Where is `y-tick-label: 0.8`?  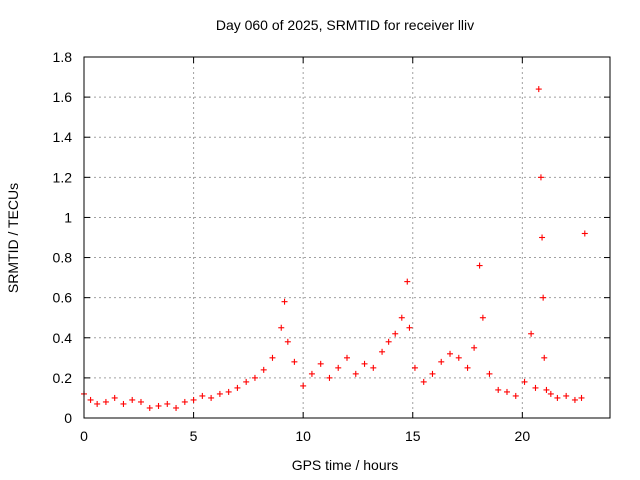
y-tick-label: 0.8 is located at coordinates (63, 258).